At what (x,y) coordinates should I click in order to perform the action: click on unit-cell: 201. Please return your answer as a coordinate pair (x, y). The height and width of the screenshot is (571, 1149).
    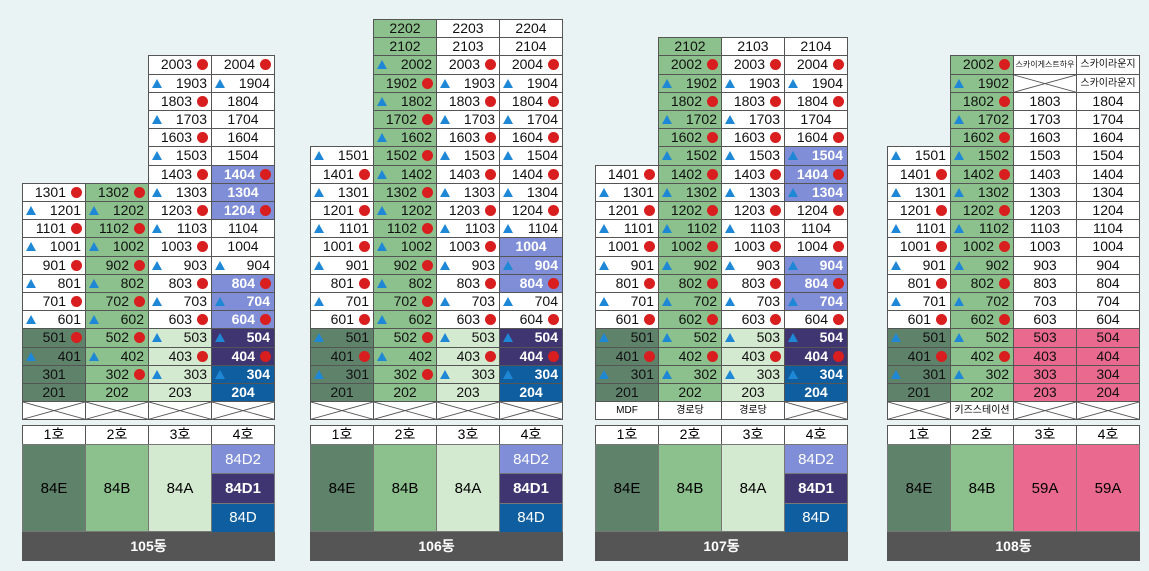
    Looking at the image, I should click on (54, 393).